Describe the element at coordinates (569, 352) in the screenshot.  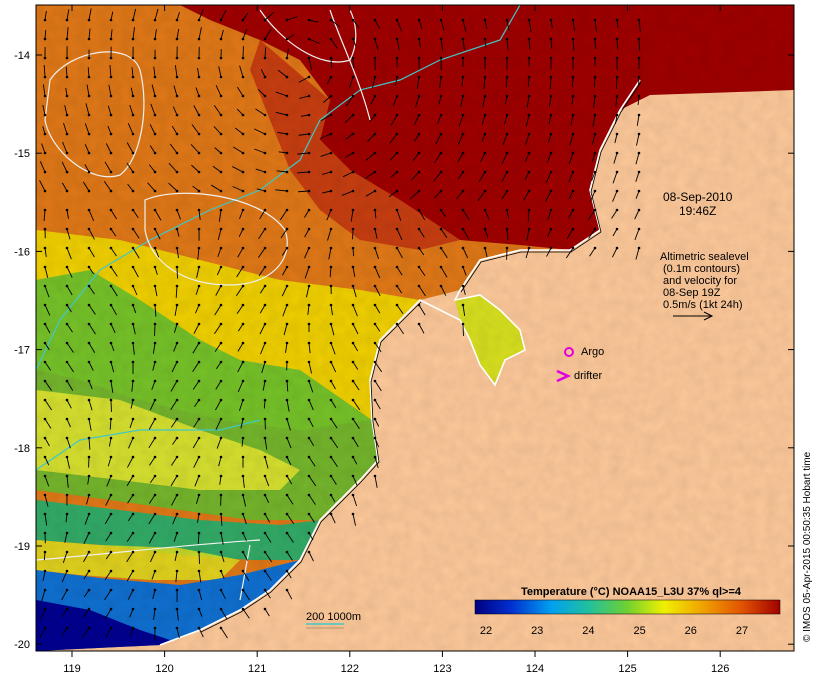
I see `argo-marker` at that location.